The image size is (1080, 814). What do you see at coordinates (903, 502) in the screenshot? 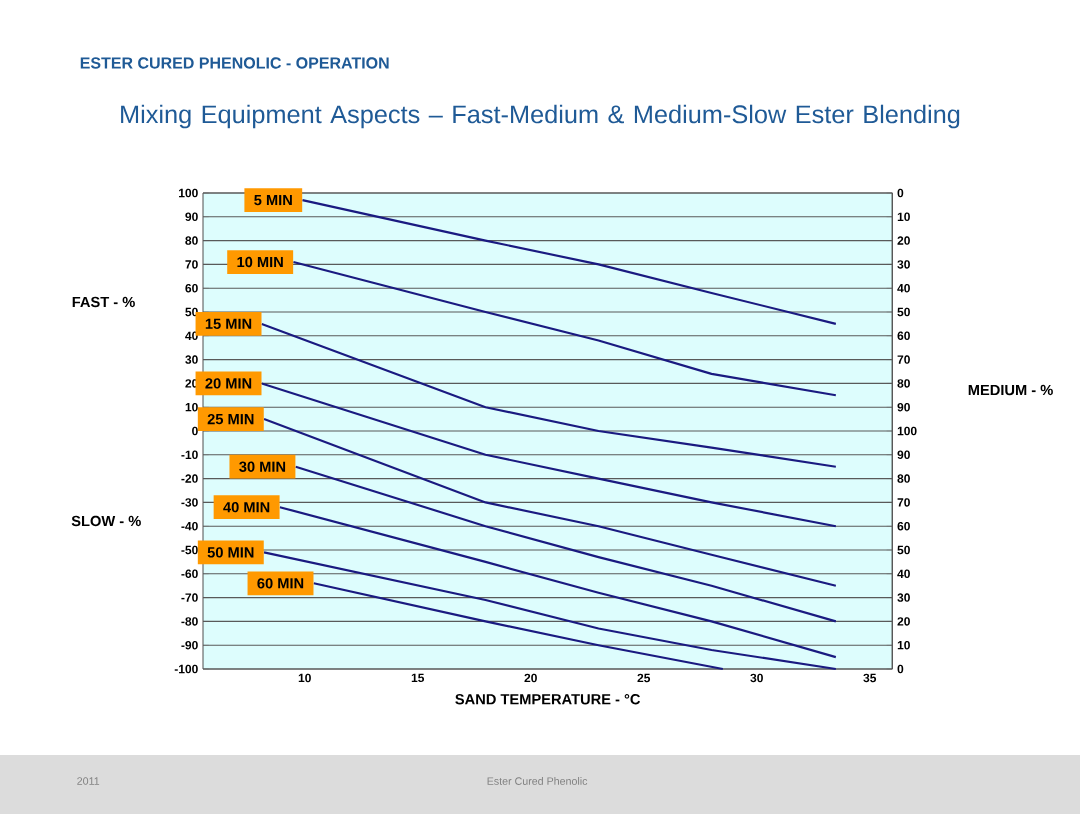
I see `y2-tick-label: 70` at bounding box center [903, 502].